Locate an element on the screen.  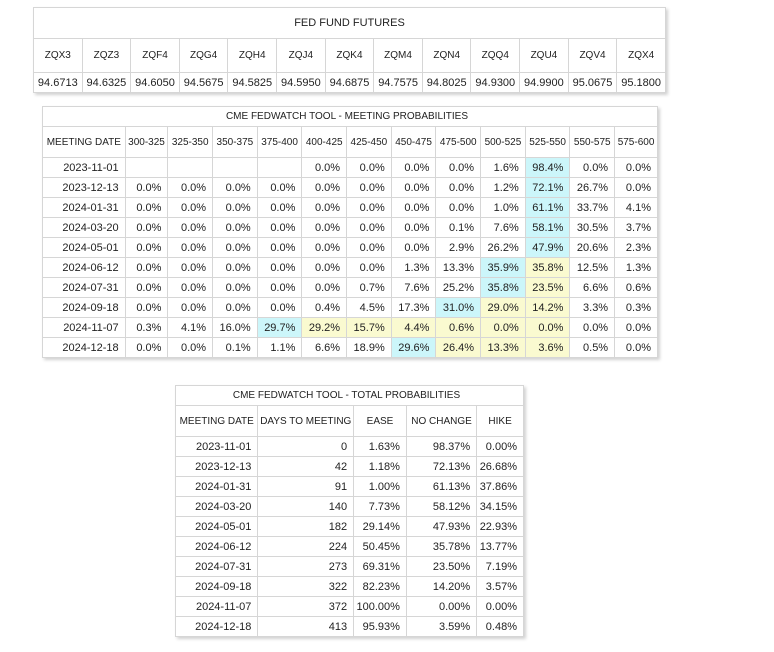
totals-column-header: DAYS TO MEETING is located at coordinates (306, 421).